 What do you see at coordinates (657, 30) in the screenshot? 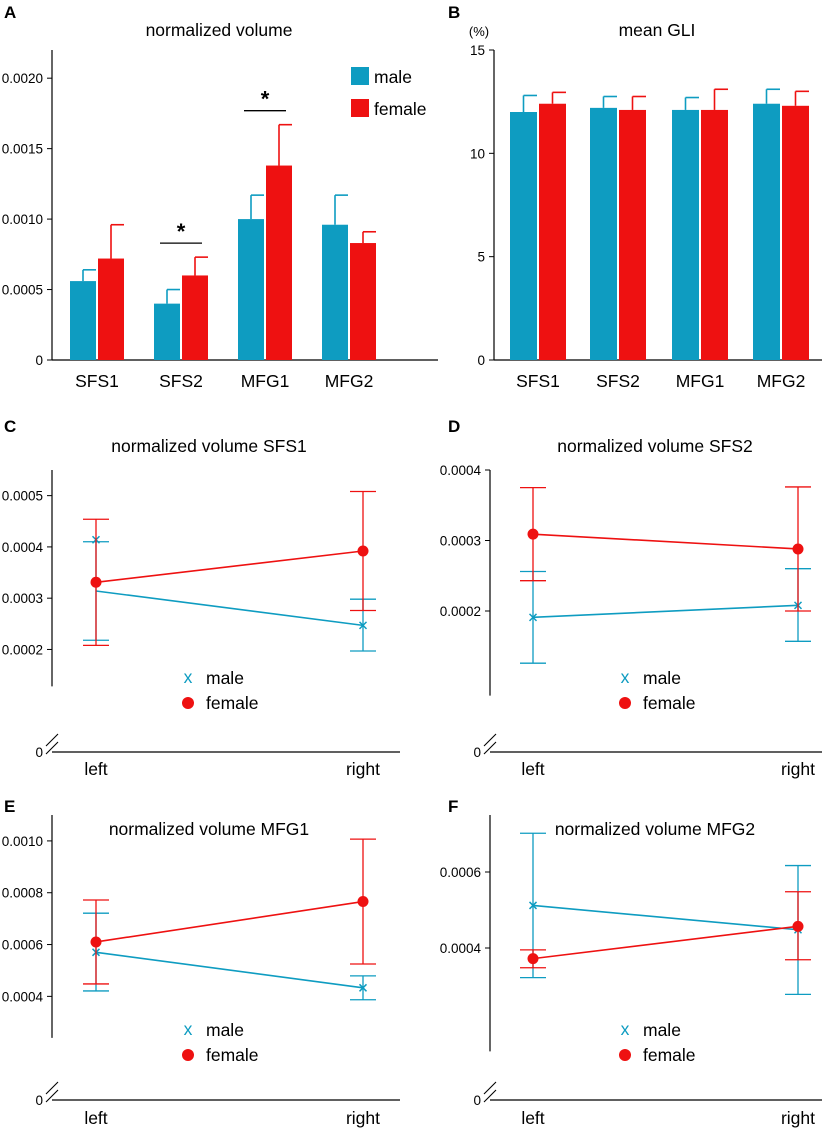
I see `chart-title: mean GLI` at bounding box center [657, 30].